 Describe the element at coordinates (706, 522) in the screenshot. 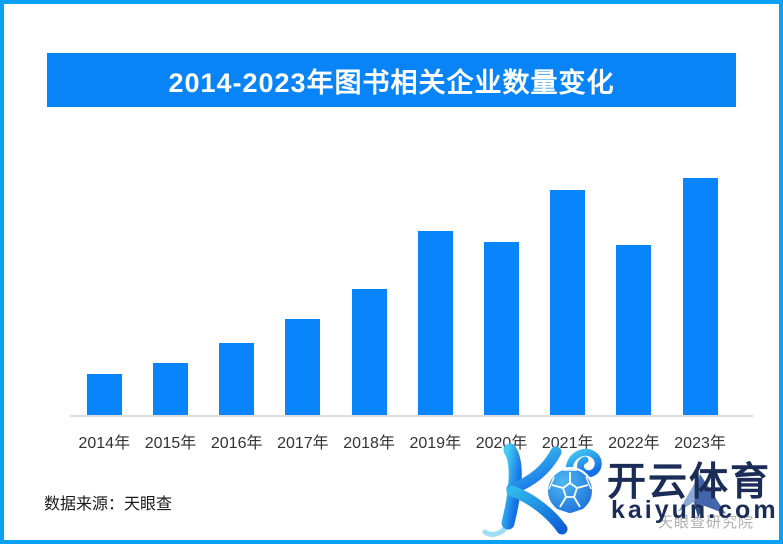

I see `faint-watermark-text: 天眼查研究院` at that location.